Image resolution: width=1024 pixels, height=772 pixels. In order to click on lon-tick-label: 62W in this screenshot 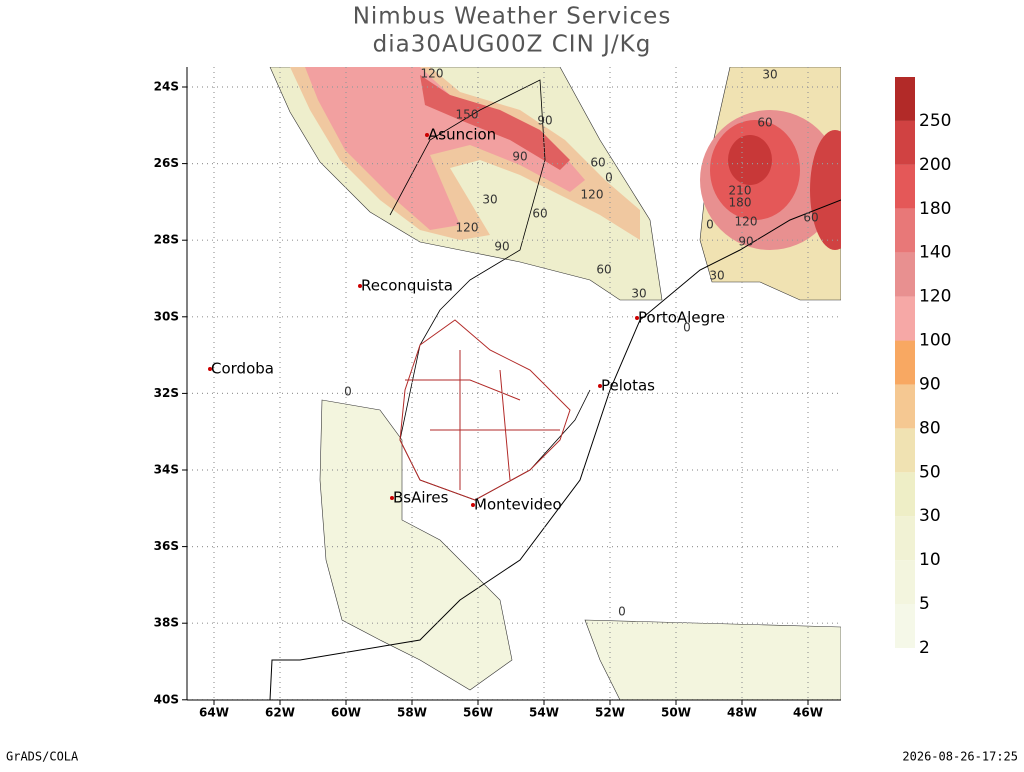, I will do `click(280, 713)`.